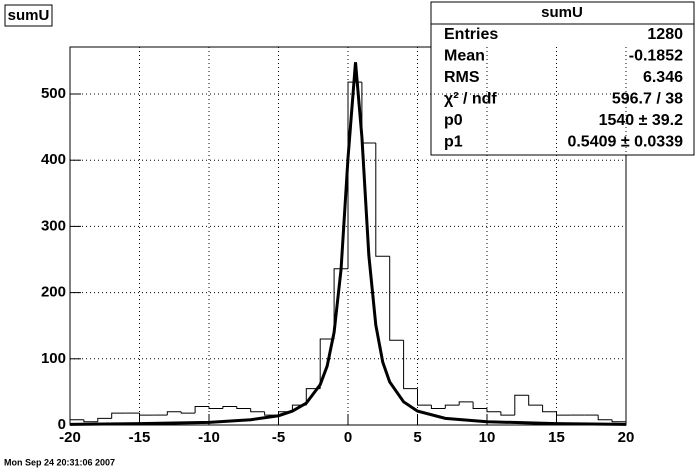 This screenshot has width=696, height=472. What do you see at coordinates (53, 93) in the screenshot?
I see `y-tick-label: 500` at bounding box center [53, 93].